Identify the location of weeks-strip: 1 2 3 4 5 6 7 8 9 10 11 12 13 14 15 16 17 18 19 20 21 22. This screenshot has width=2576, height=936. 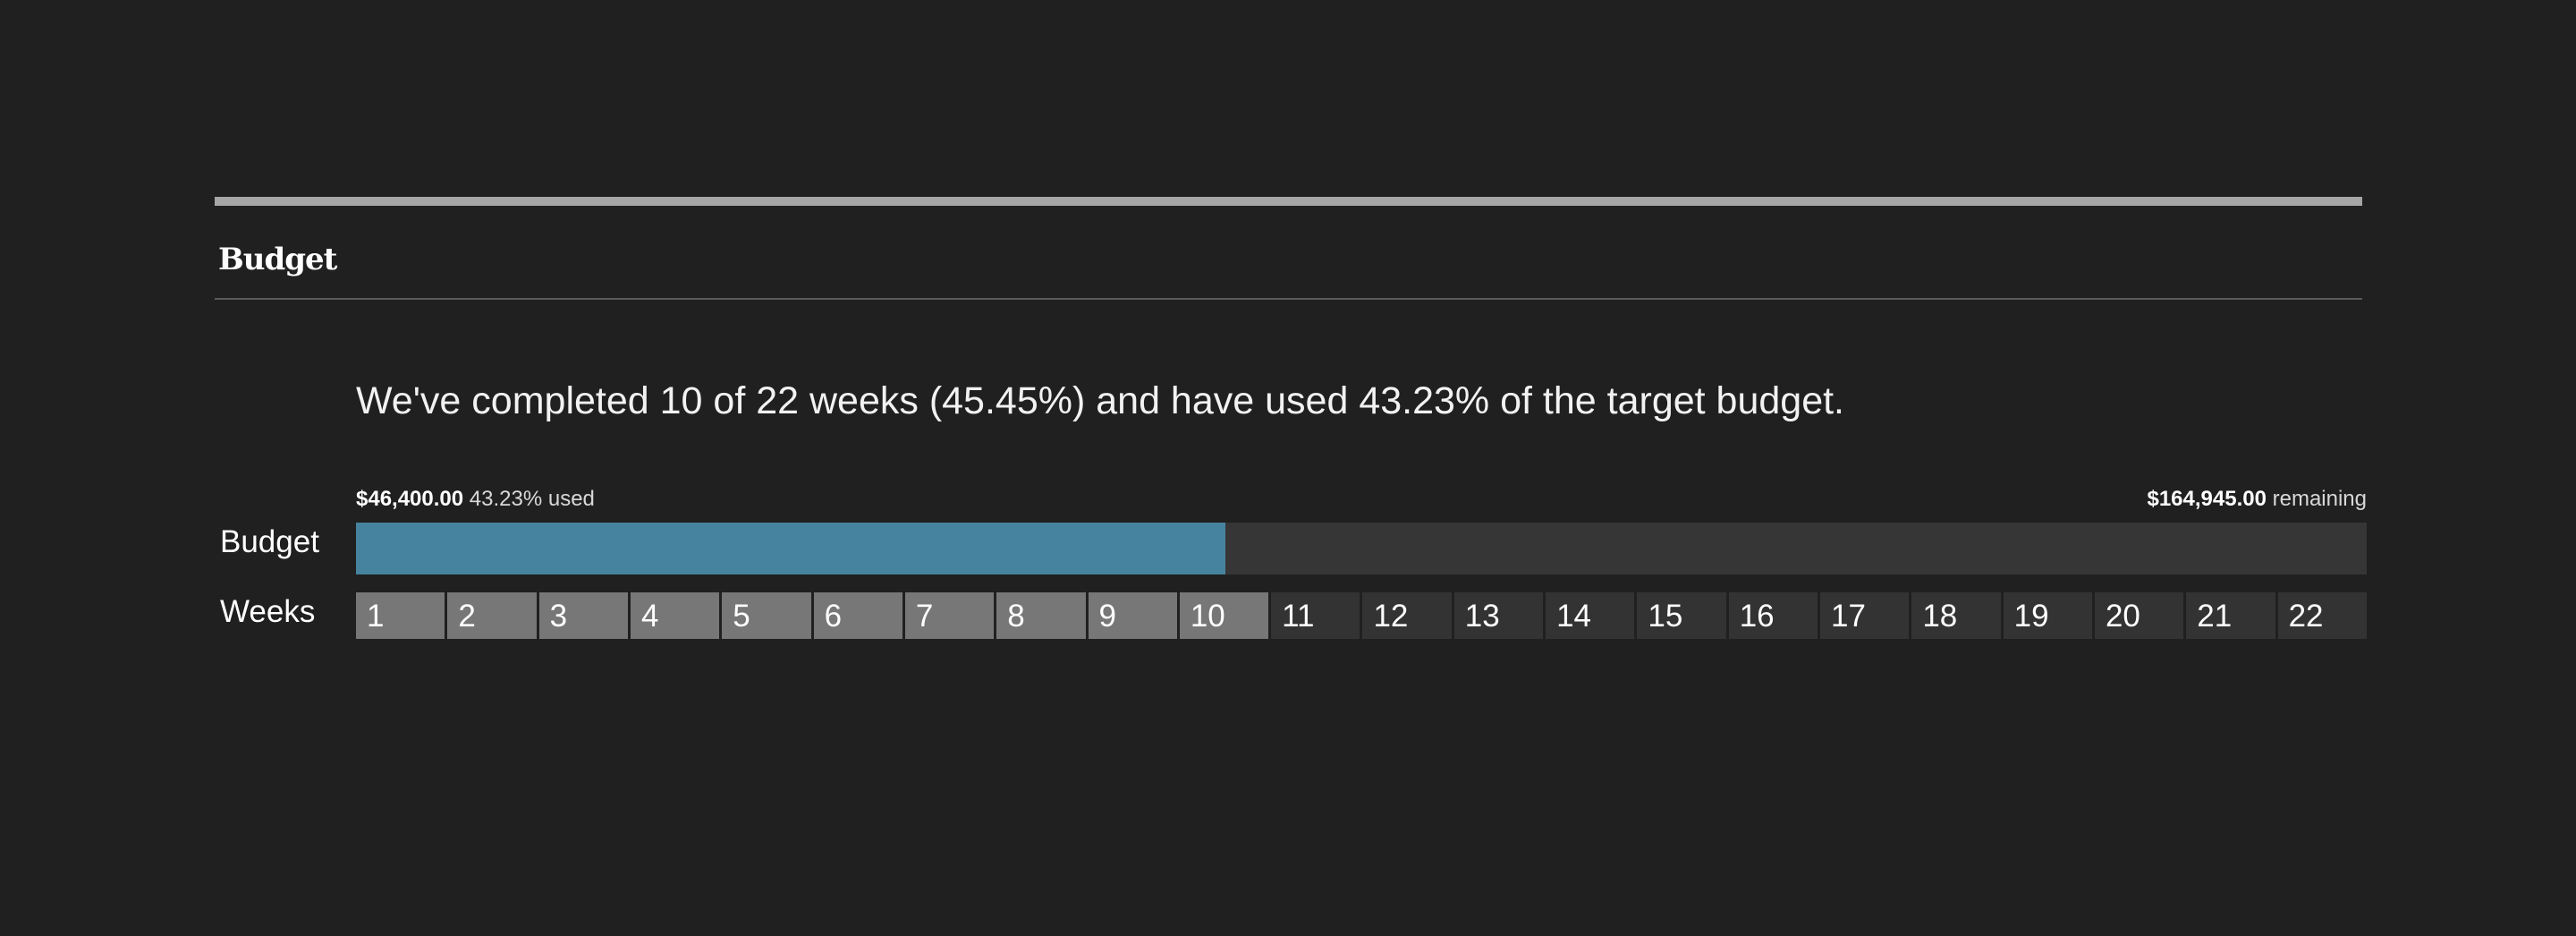
(1361, 615).